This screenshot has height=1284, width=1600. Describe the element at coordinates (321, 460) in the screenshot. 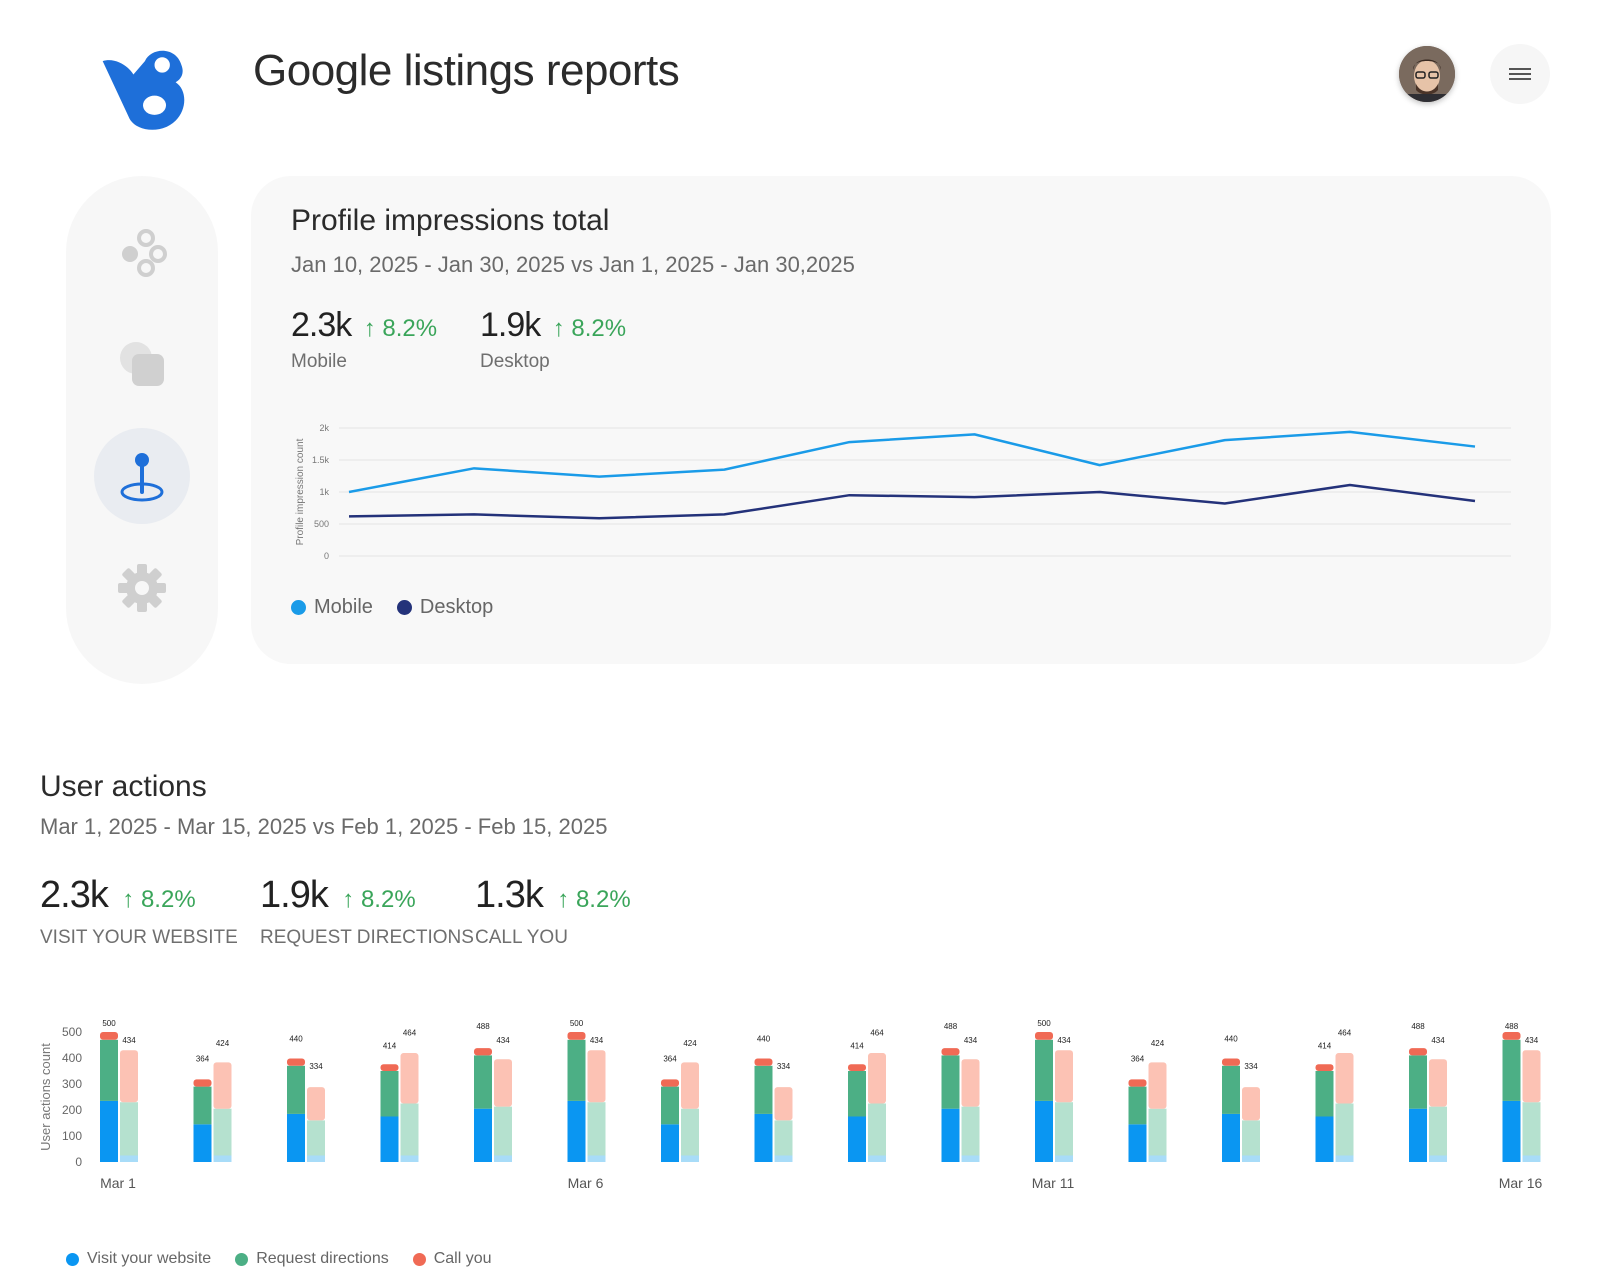

I see `y-tick-label: 1.5k` at that location.